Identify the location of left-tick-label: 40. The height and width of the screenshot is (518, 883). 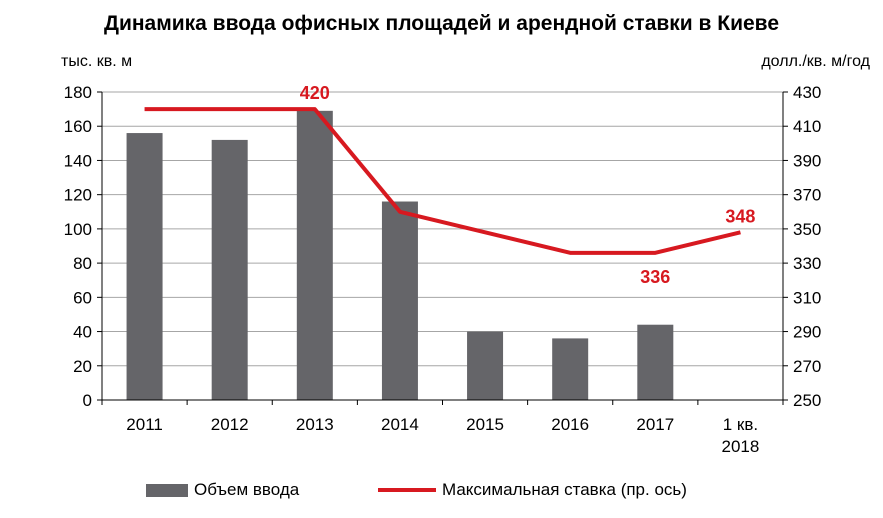
(82, 332).